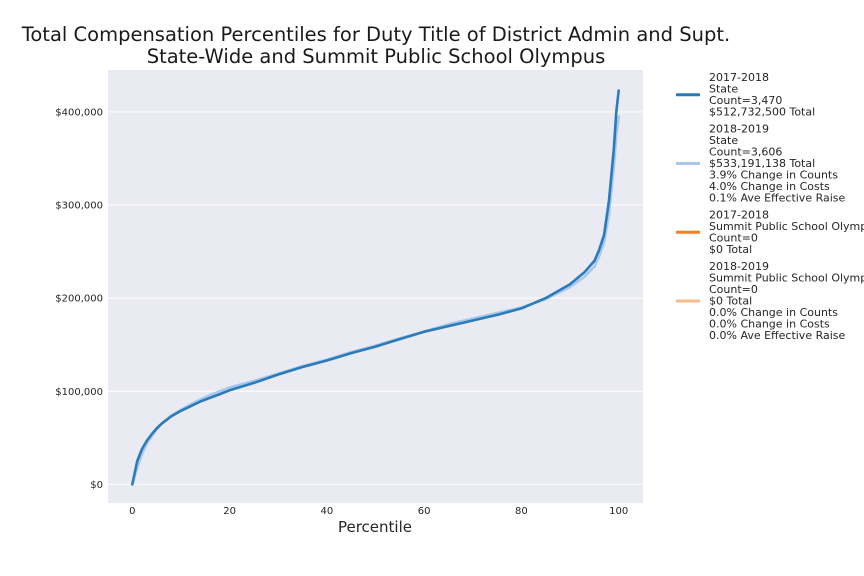 The height and width of the screenshot is (576, 864). I want to click on legend-entry-2-line: 2018-2019, so click(739, 129).